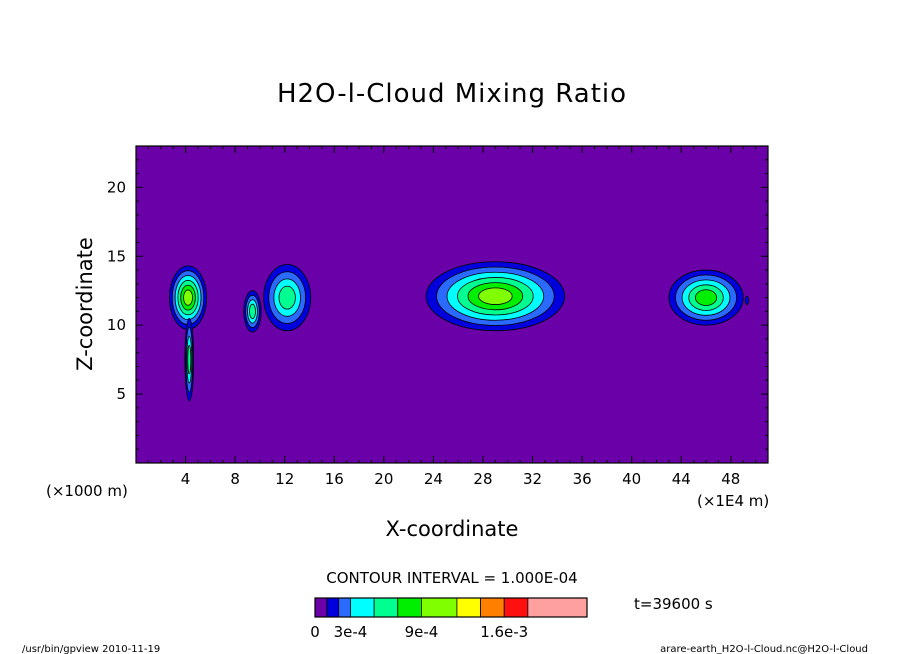 This screenshot has height=654, width=904. I want to click on y-tick-label: 10, so click(116, 325).